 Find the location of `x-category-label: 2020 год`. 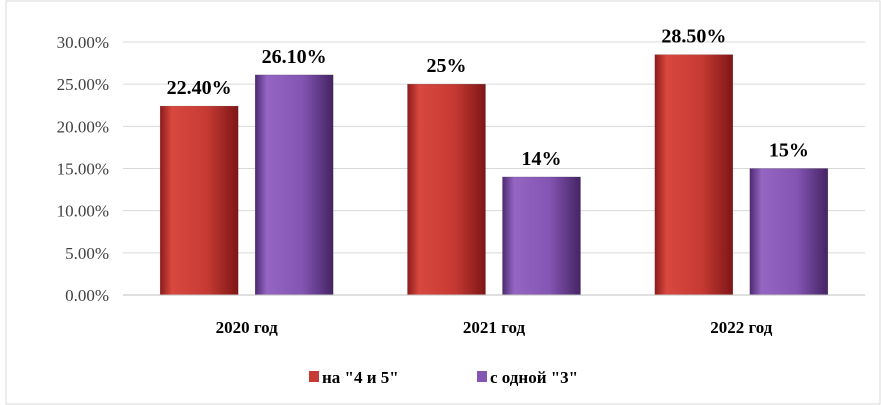

x-category-label: 2020 год is located at coordinates (247, 327).